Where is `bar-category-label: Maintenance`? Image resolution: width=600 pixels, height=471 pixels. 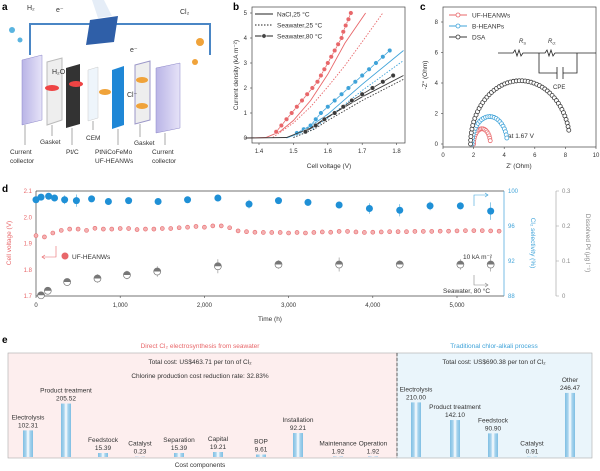 bar-category-label: Maintenance is located at coordinates (338, 444).